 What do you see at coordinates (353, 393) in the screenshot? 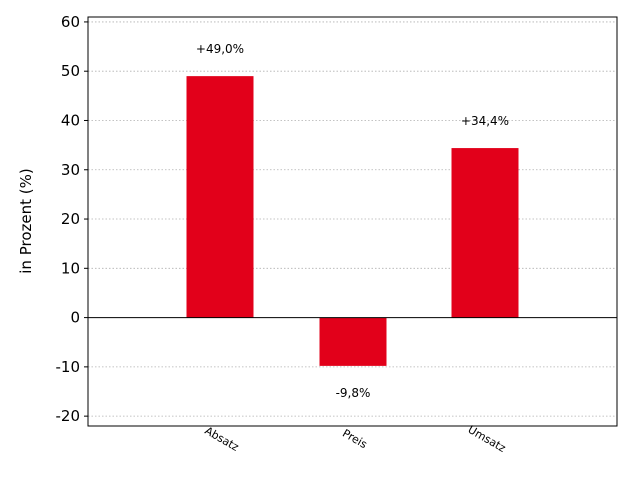
I see `data-label-preis: -9,8%` at bounding box center [353, 393].